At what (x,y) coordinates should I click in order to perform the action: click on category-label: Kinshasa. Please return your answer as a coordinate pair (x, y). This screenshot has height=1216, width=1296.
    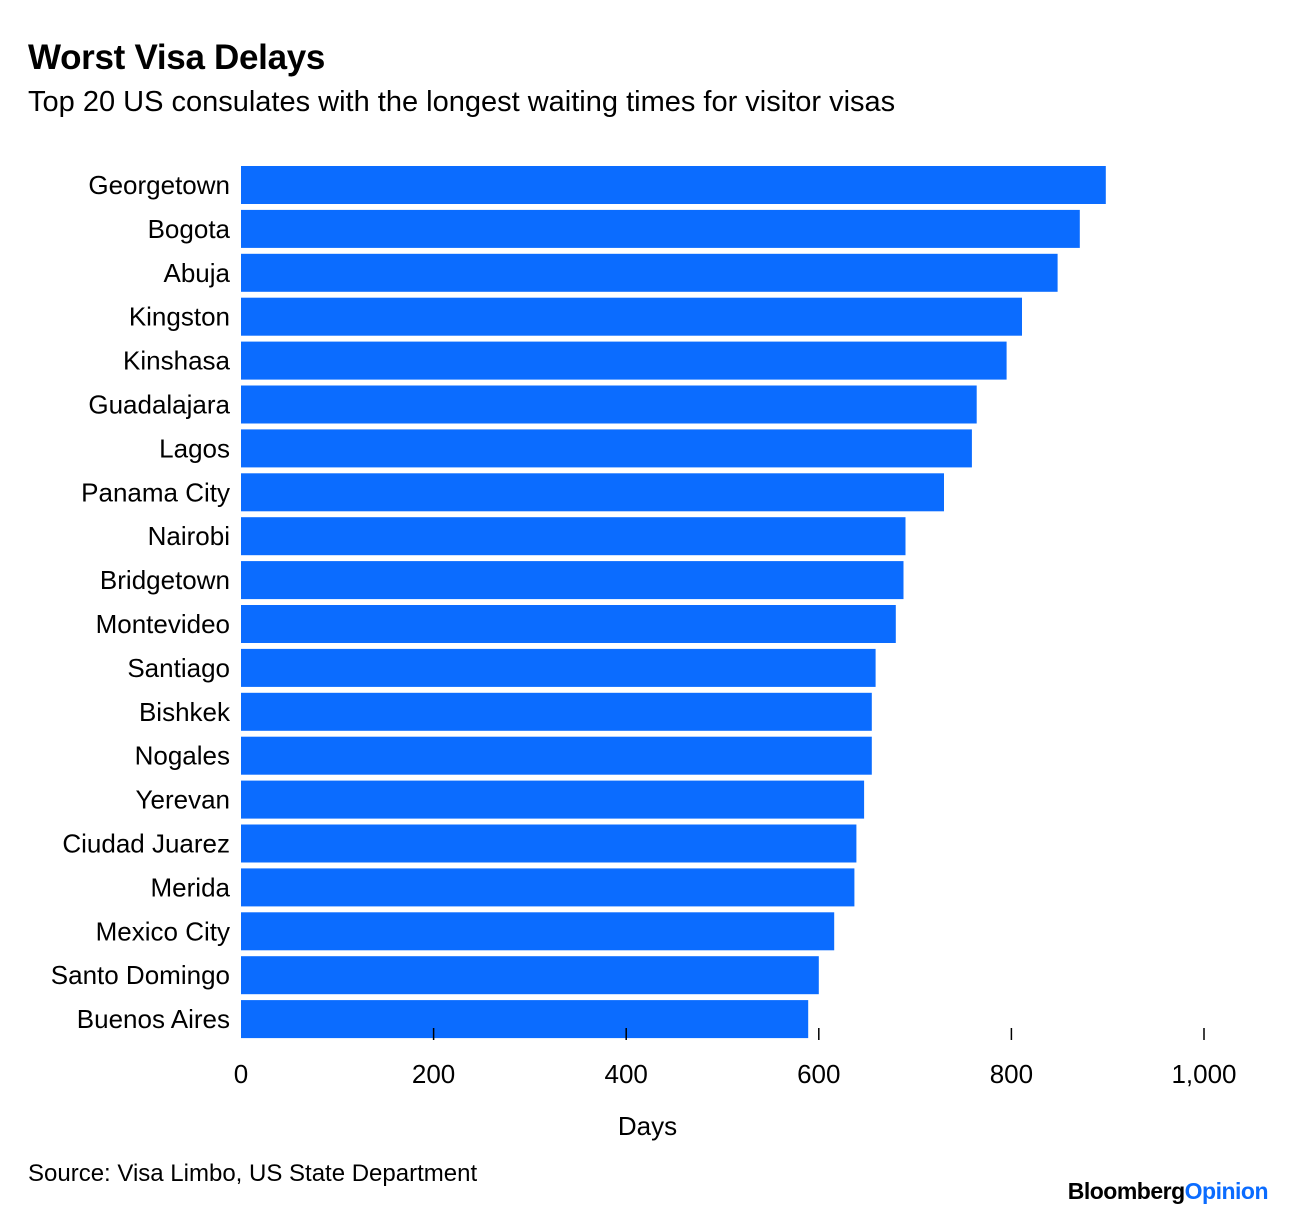
    Looking at the image, I should click on (176, 361).